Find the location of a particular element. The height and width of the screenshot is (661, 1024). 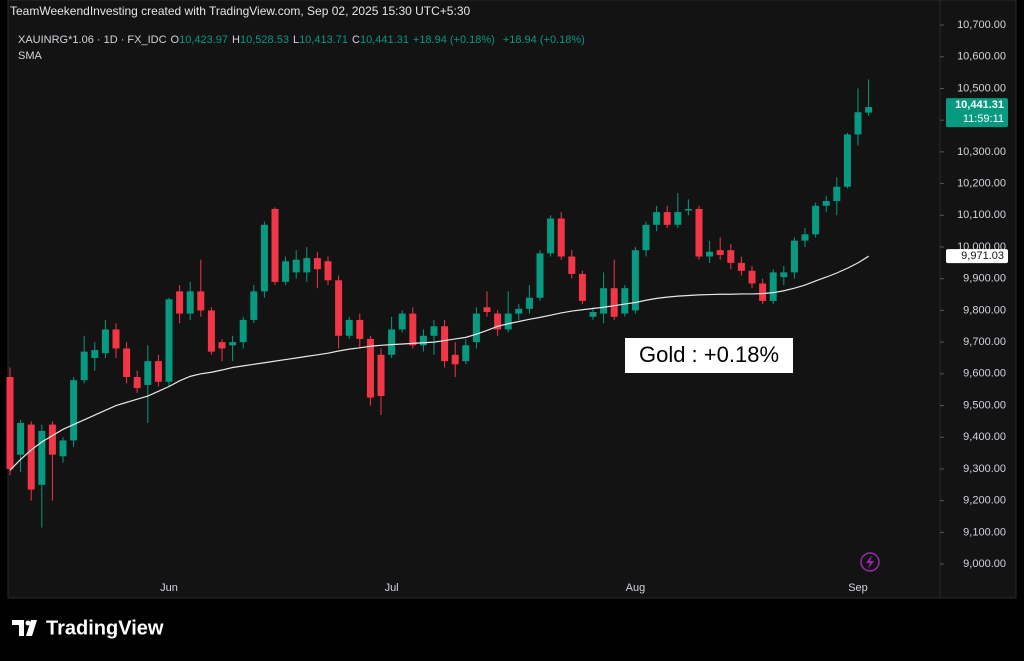

alert-icon is located at coordinates (870, 562).